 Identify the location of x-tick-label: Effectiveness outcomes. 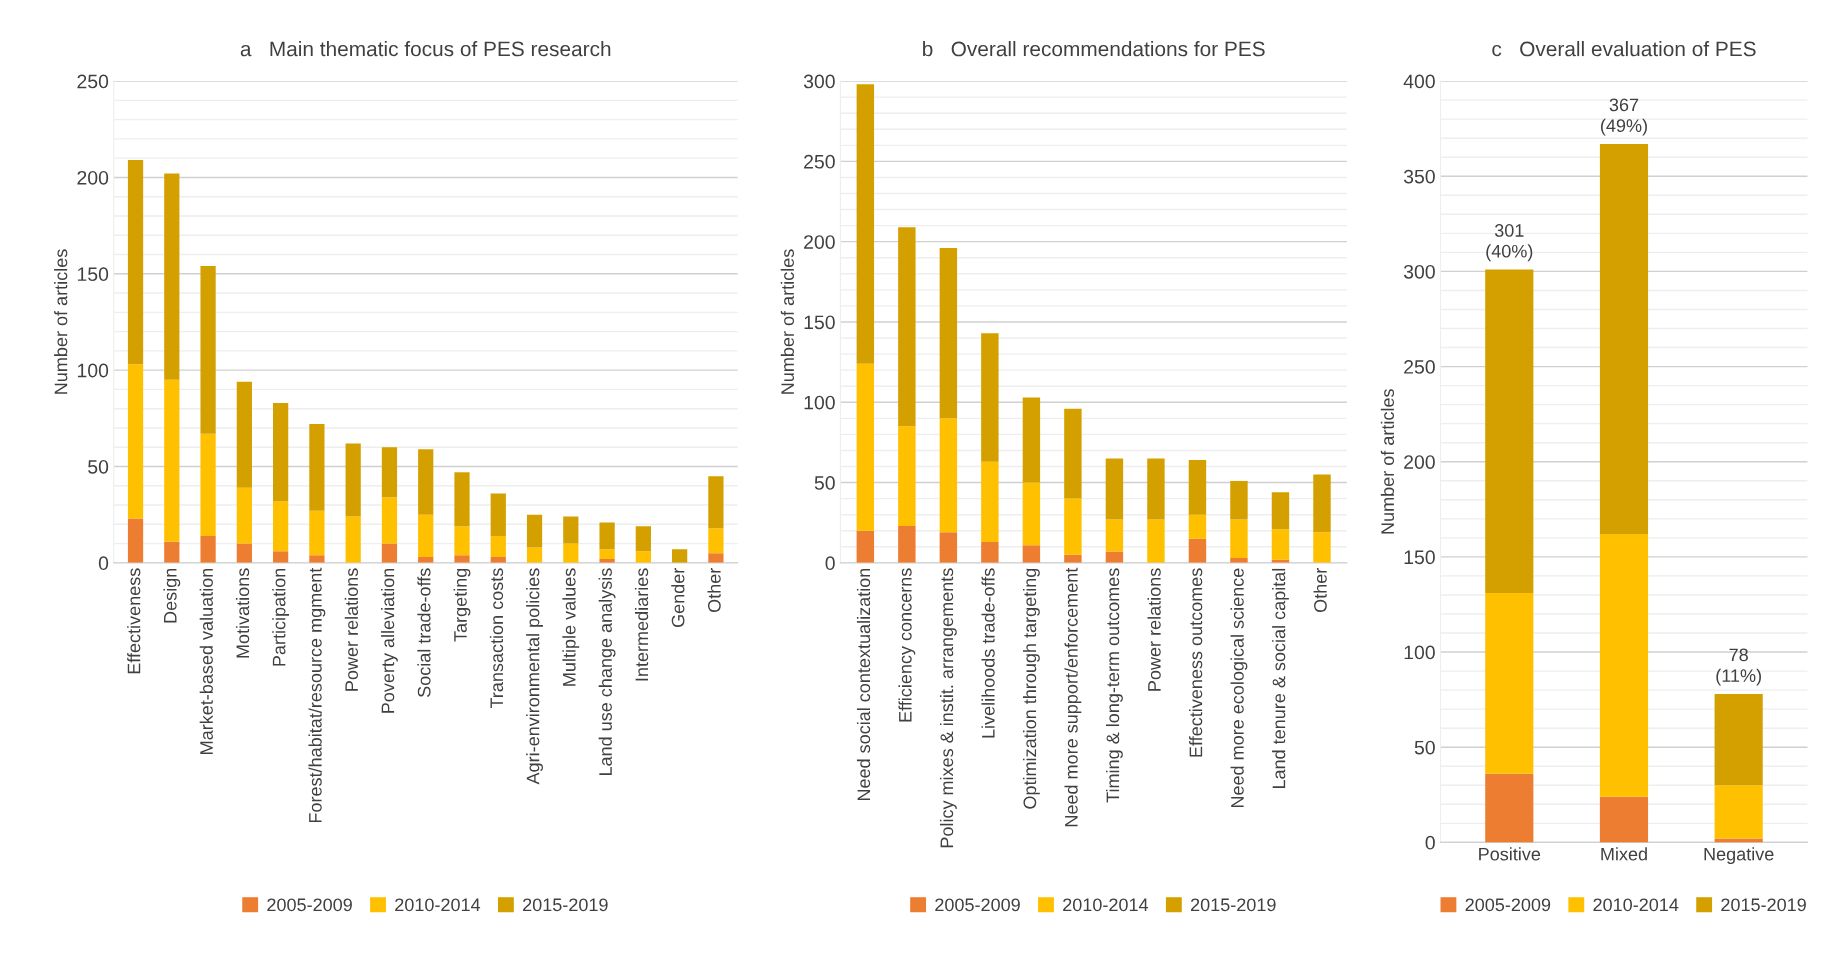
(1196, 662).